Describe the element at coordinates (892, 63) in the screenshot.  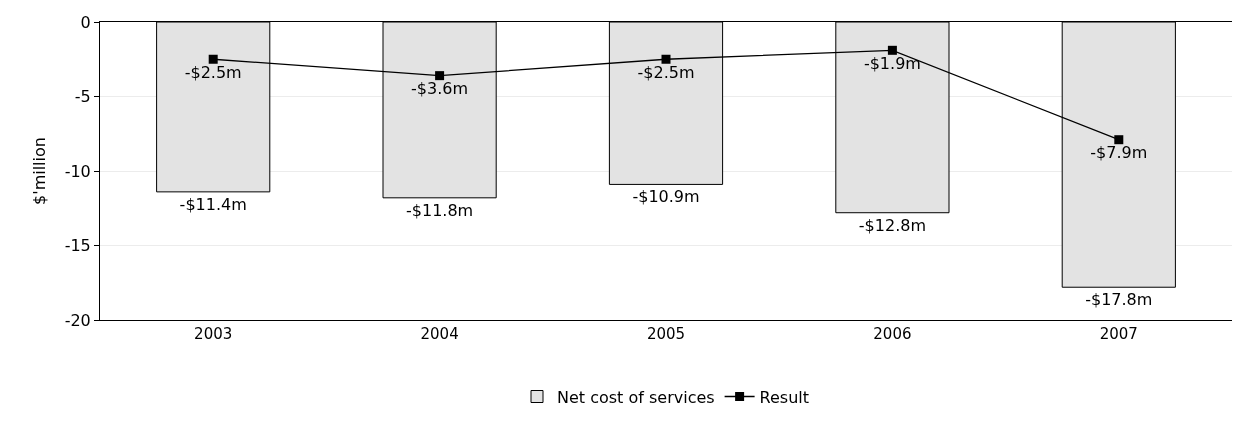
I see `data-label: -$1.9m` at that location.